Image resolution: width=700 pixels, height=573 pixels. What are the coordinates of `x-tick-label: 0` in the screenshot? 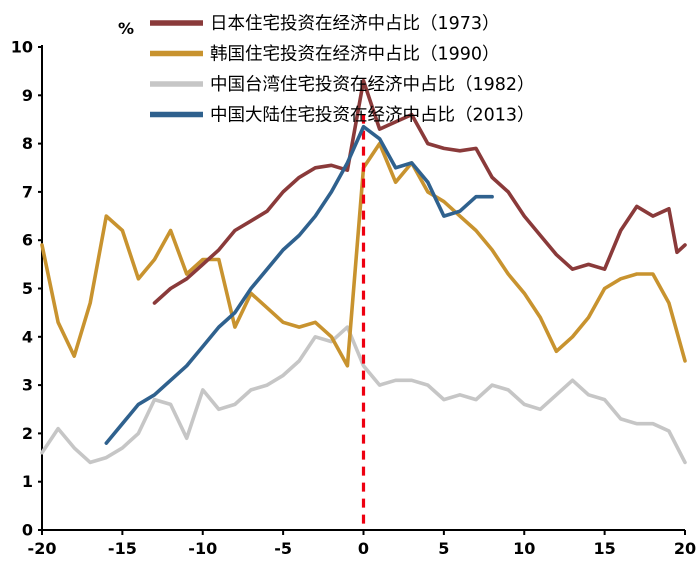 It's located at (363, 548).